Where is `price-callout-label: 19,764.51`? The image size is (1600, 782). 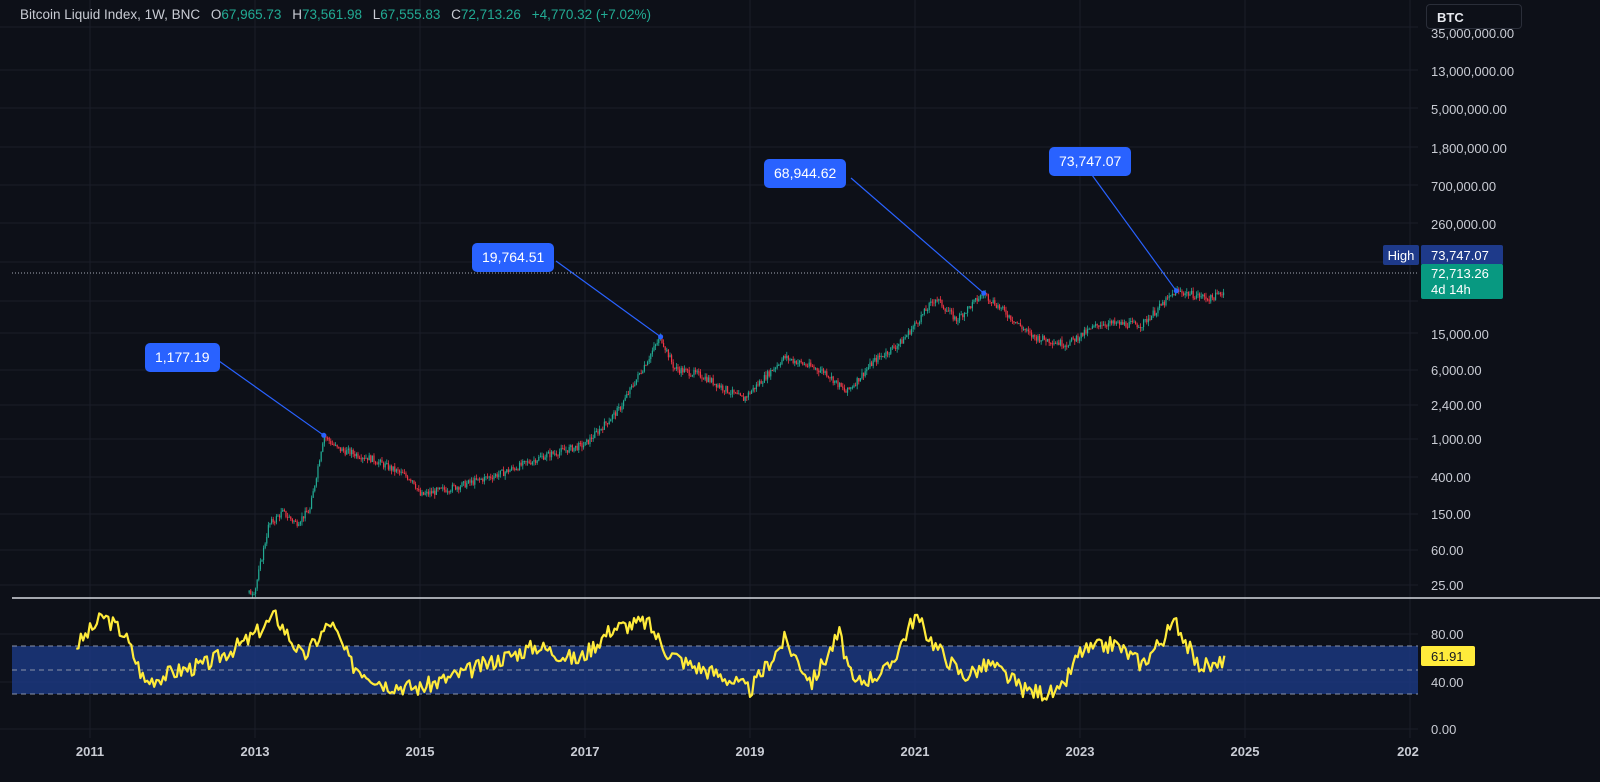 price-callout-label: 19,764.51 is located at coordinates (513, 257).